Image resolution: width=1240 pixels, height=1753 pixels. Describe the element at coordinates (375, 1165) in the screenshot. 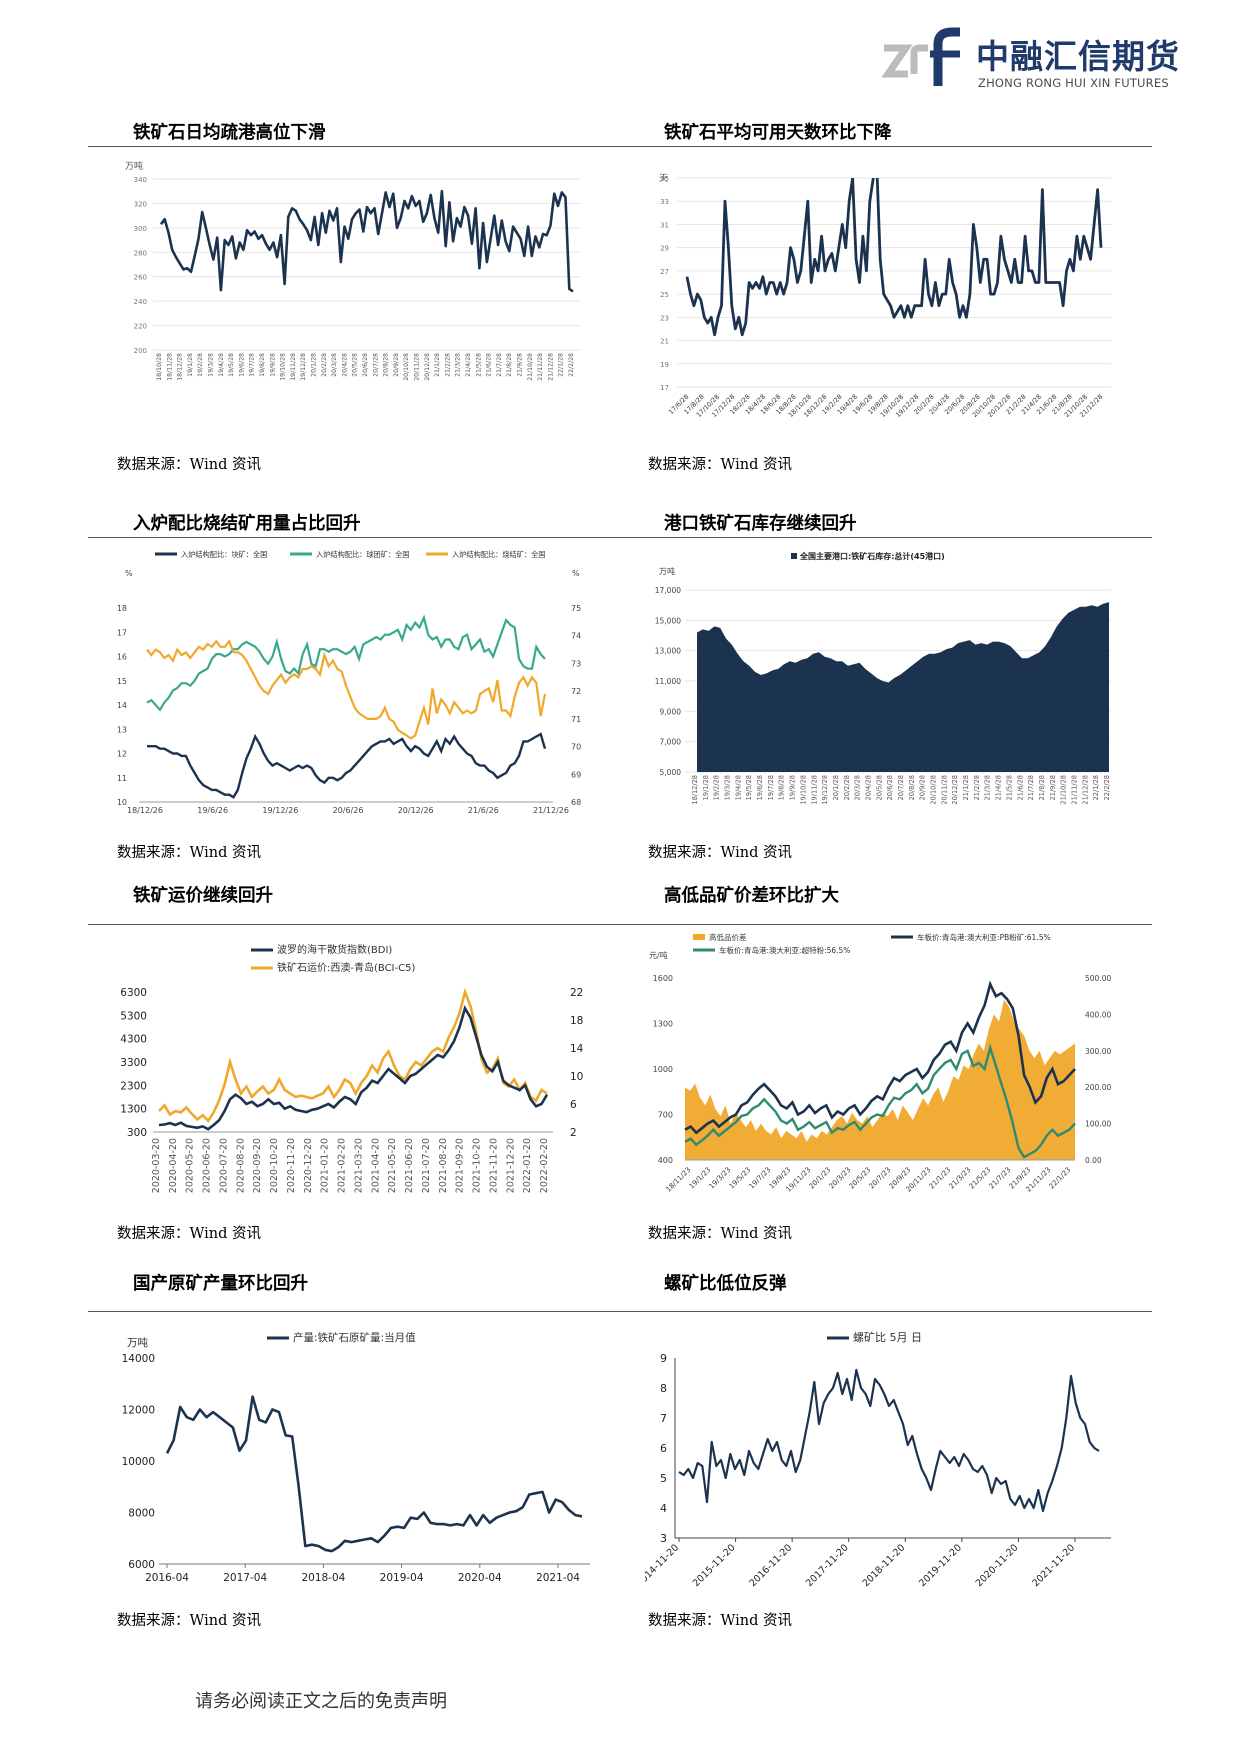

I see `x-tick-label: 2021-04-20` at that location.